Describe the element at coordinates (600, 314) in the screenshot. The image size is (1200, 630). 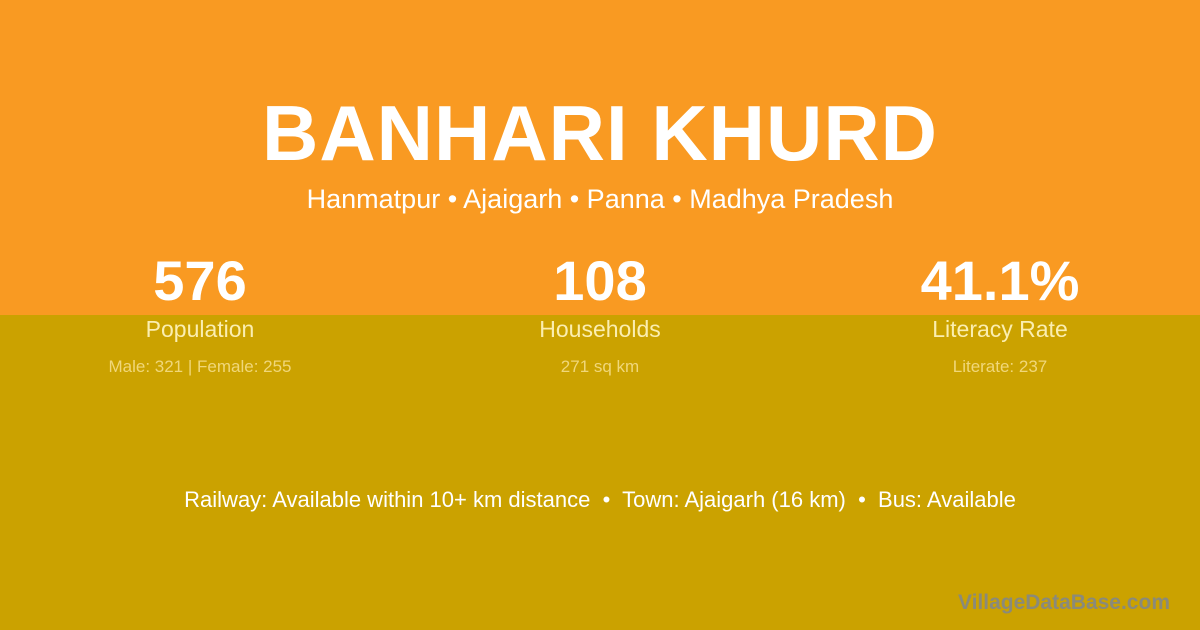
I see `stat-households: 108 Households 271 sq km` at that location.